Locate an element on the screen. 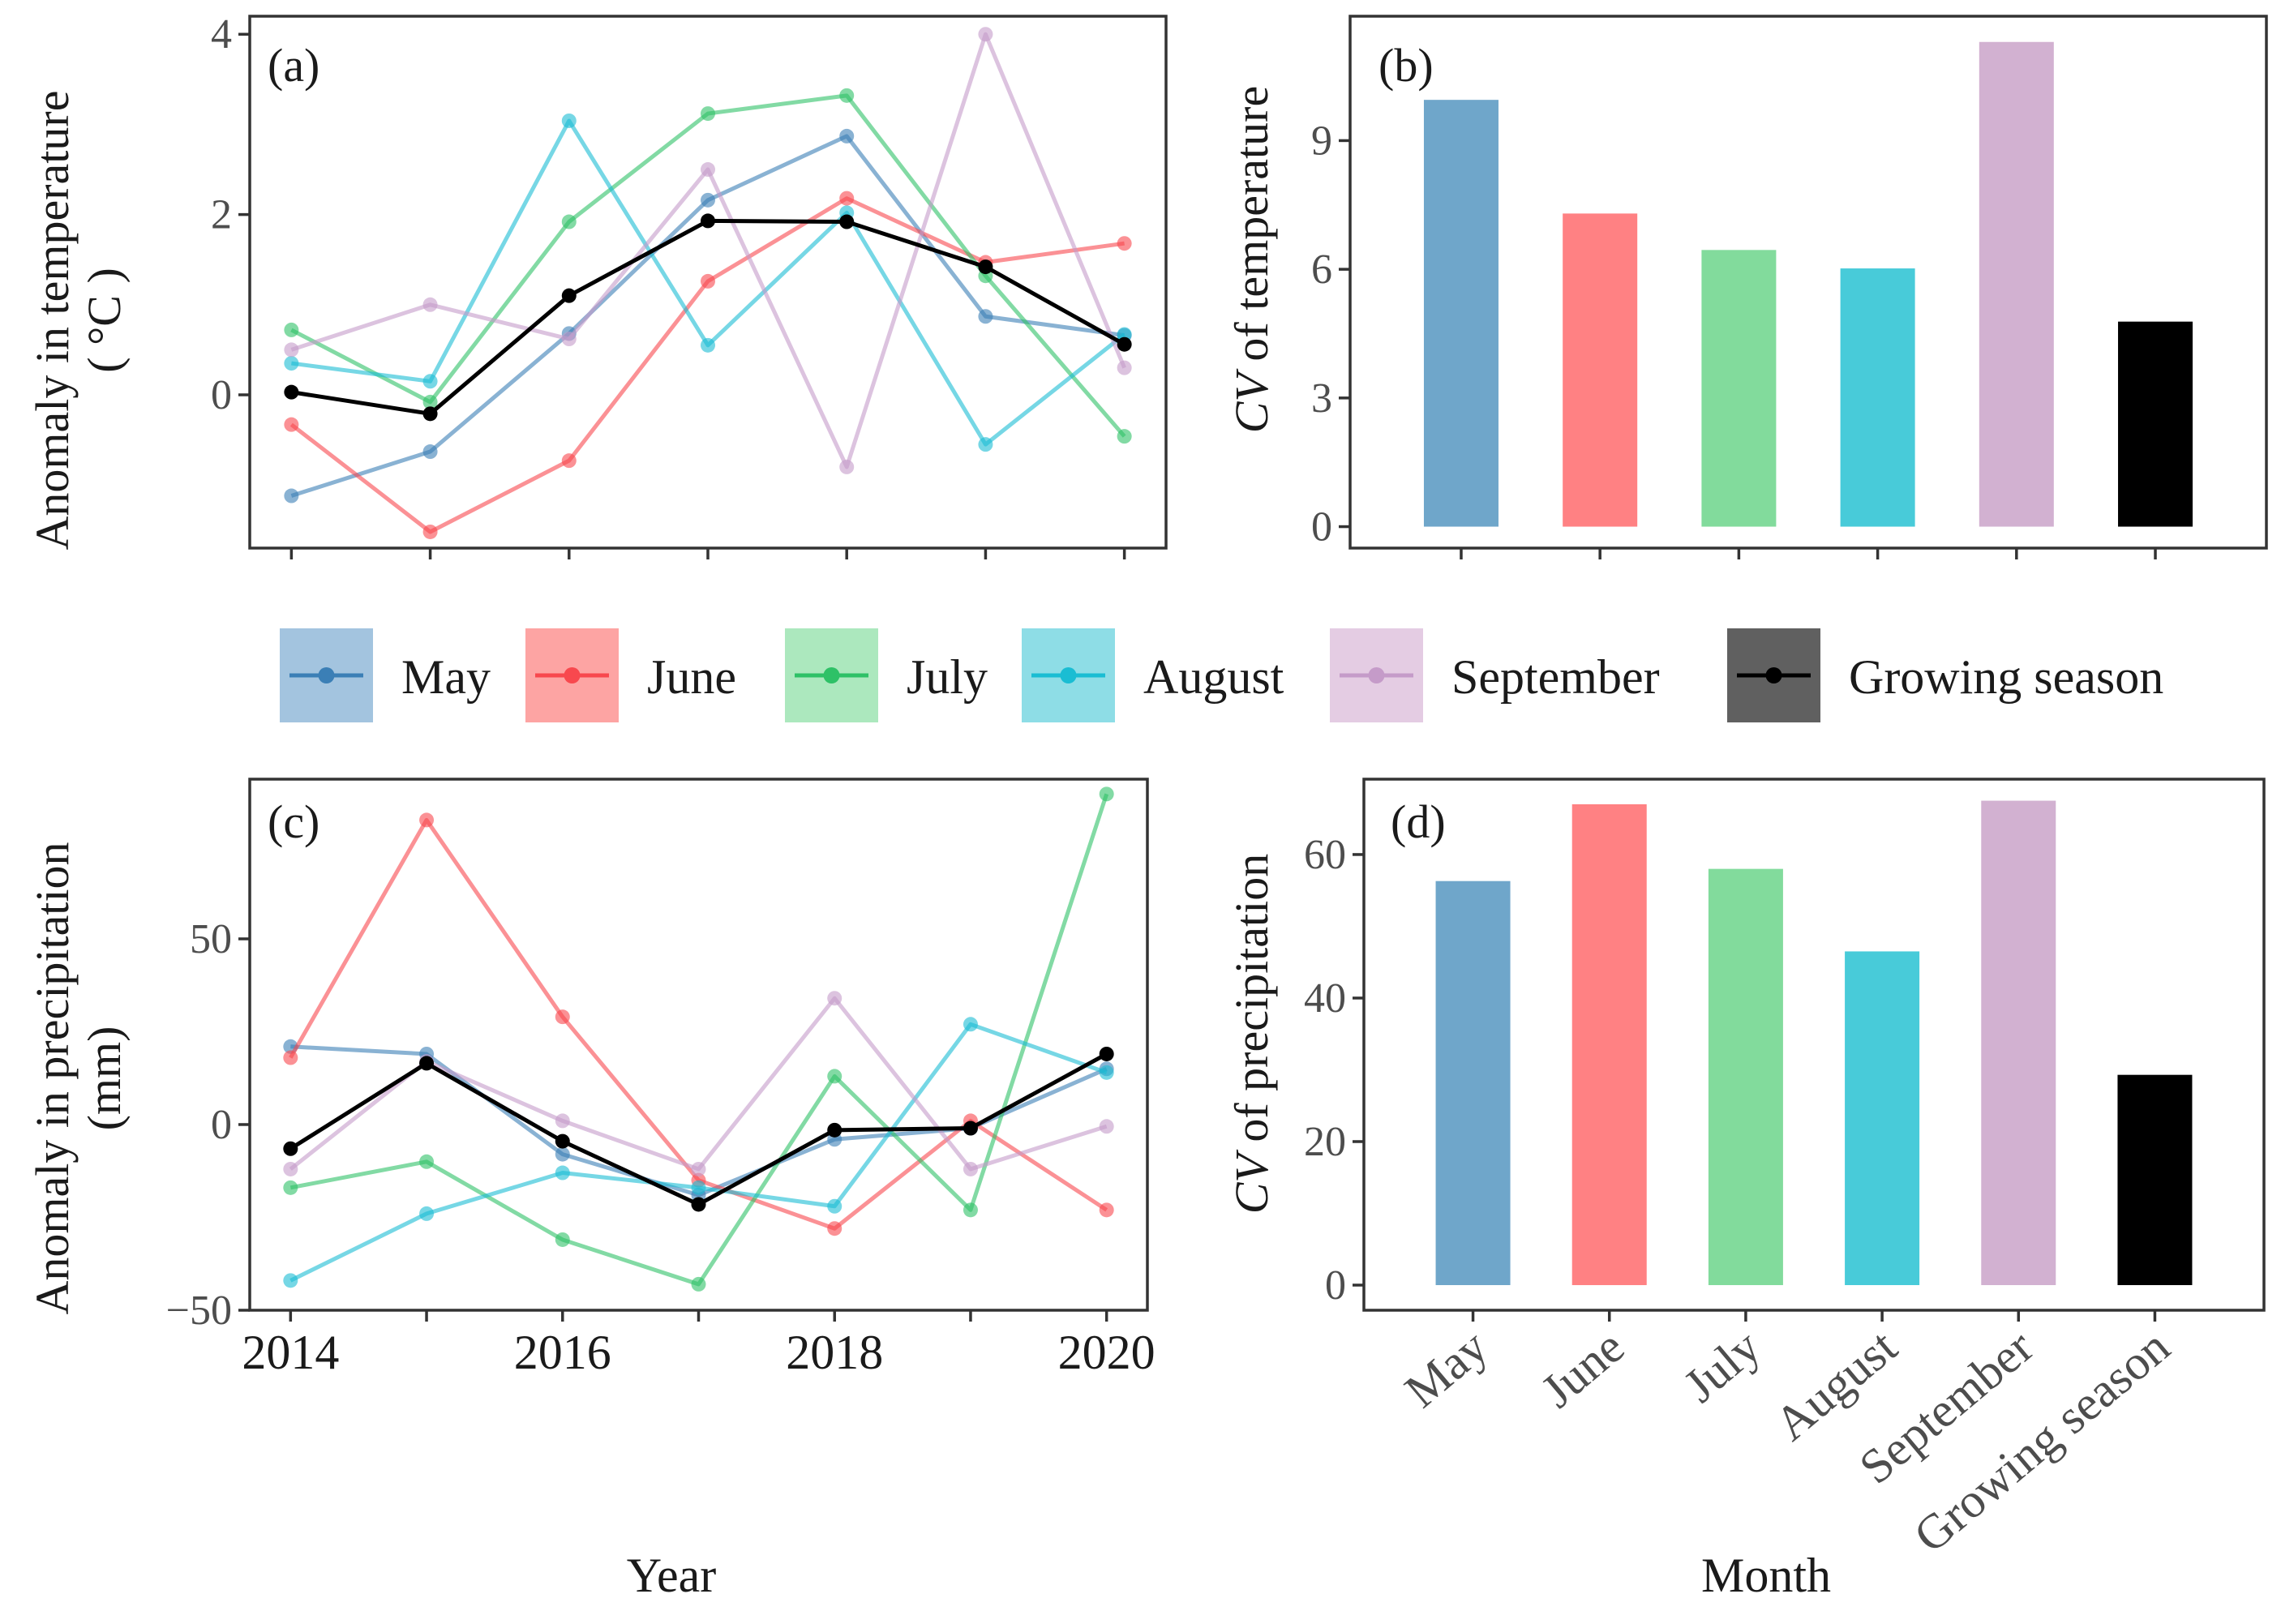 The height and width of the screenshot is (1624, 2281). panel-a-ytick-label: 2 is located at coordinates (221, 215).